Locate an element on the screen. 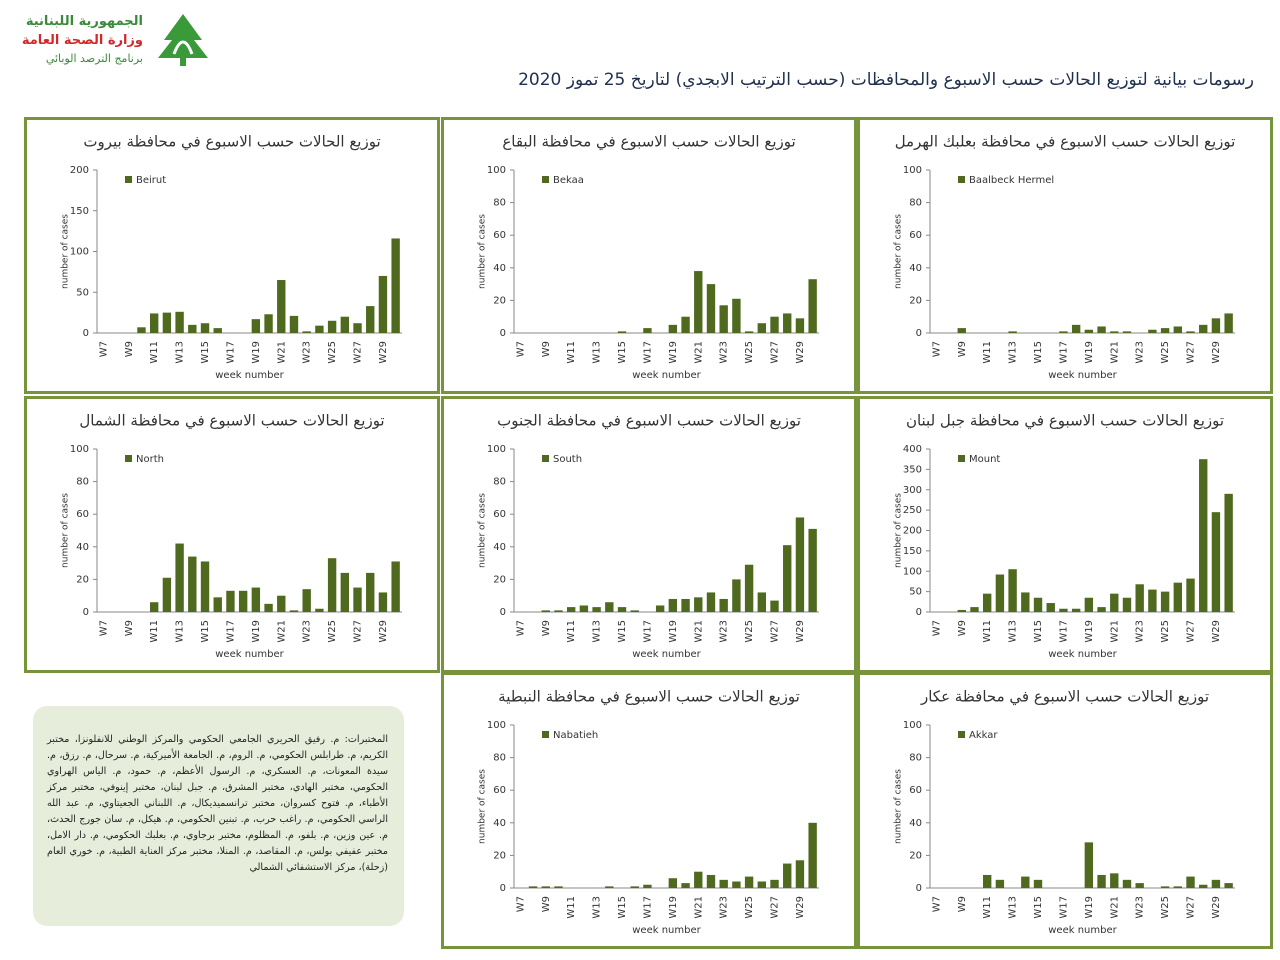 This screenshot has width=1280, height=960. x-tick-label: W15 is located at coordinates (622, 352).